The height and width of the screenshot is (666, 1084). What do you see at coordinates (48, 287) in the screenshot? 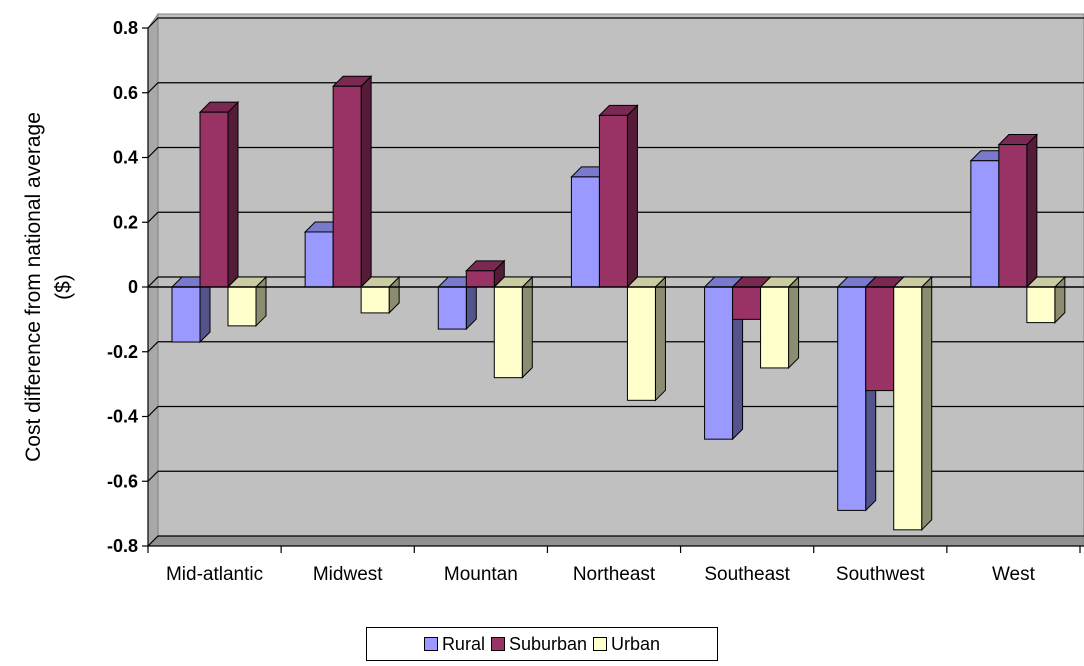
I see `y-axis-title: Cost difference from national average ($)` at bounding box center [48, 287].